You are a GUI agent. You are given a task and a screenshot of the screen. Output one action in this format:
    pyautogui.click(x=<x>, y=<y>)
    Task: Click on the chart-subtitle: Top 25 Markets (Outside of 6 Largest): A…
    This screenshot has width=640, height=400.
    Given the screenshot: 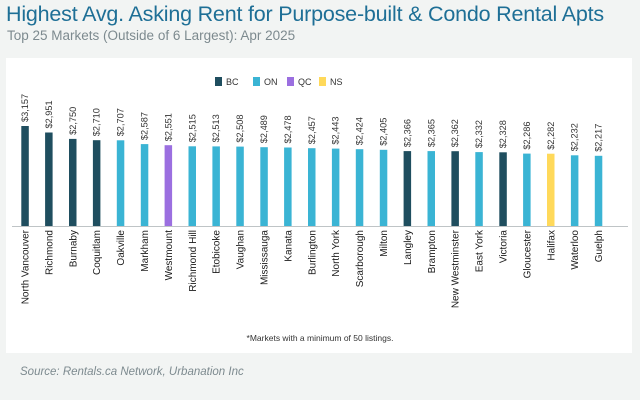 What is the action you would take?
    pyautogui.click(x=151, y=35)
    